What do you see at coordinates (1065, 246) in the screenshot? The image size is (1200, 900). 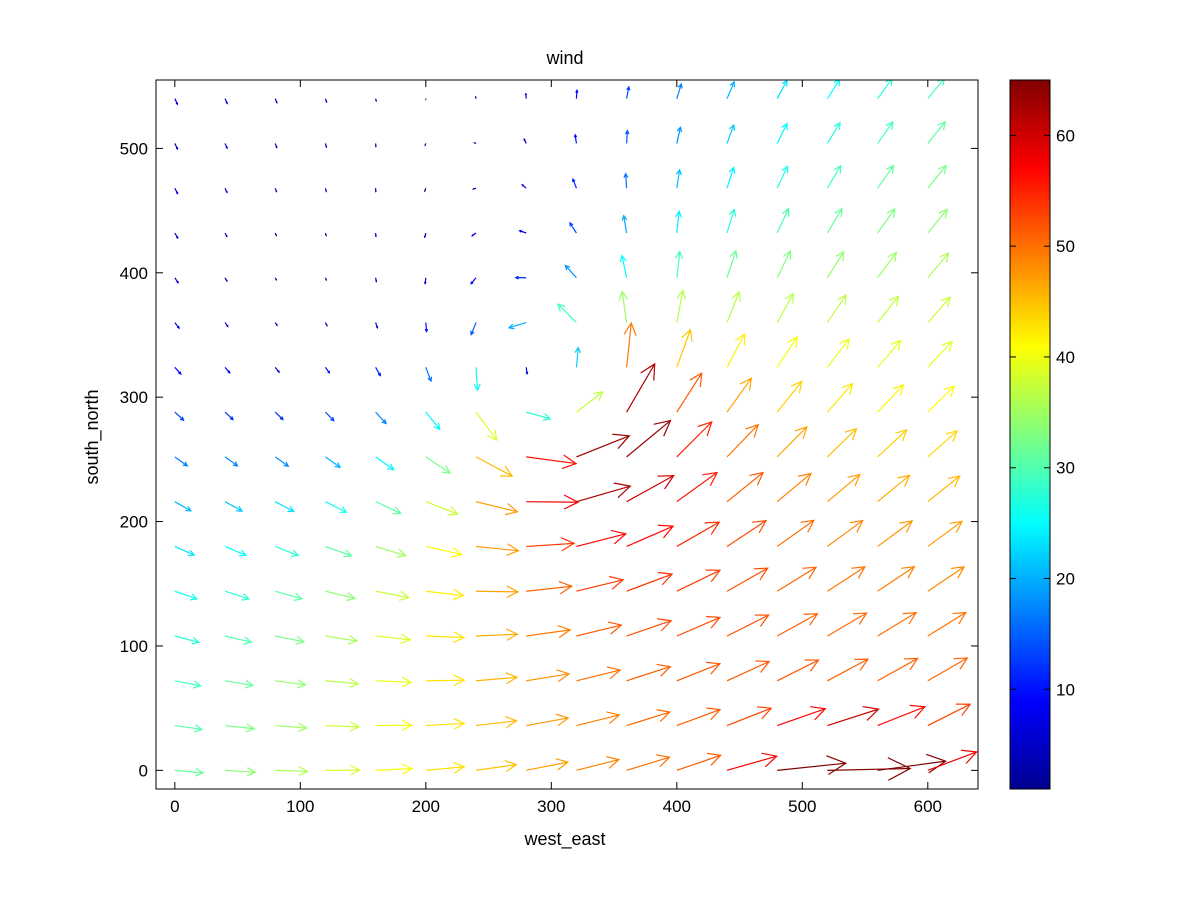 I see `colorbar-tick-label: 50` at bounding box center [1065, 246].